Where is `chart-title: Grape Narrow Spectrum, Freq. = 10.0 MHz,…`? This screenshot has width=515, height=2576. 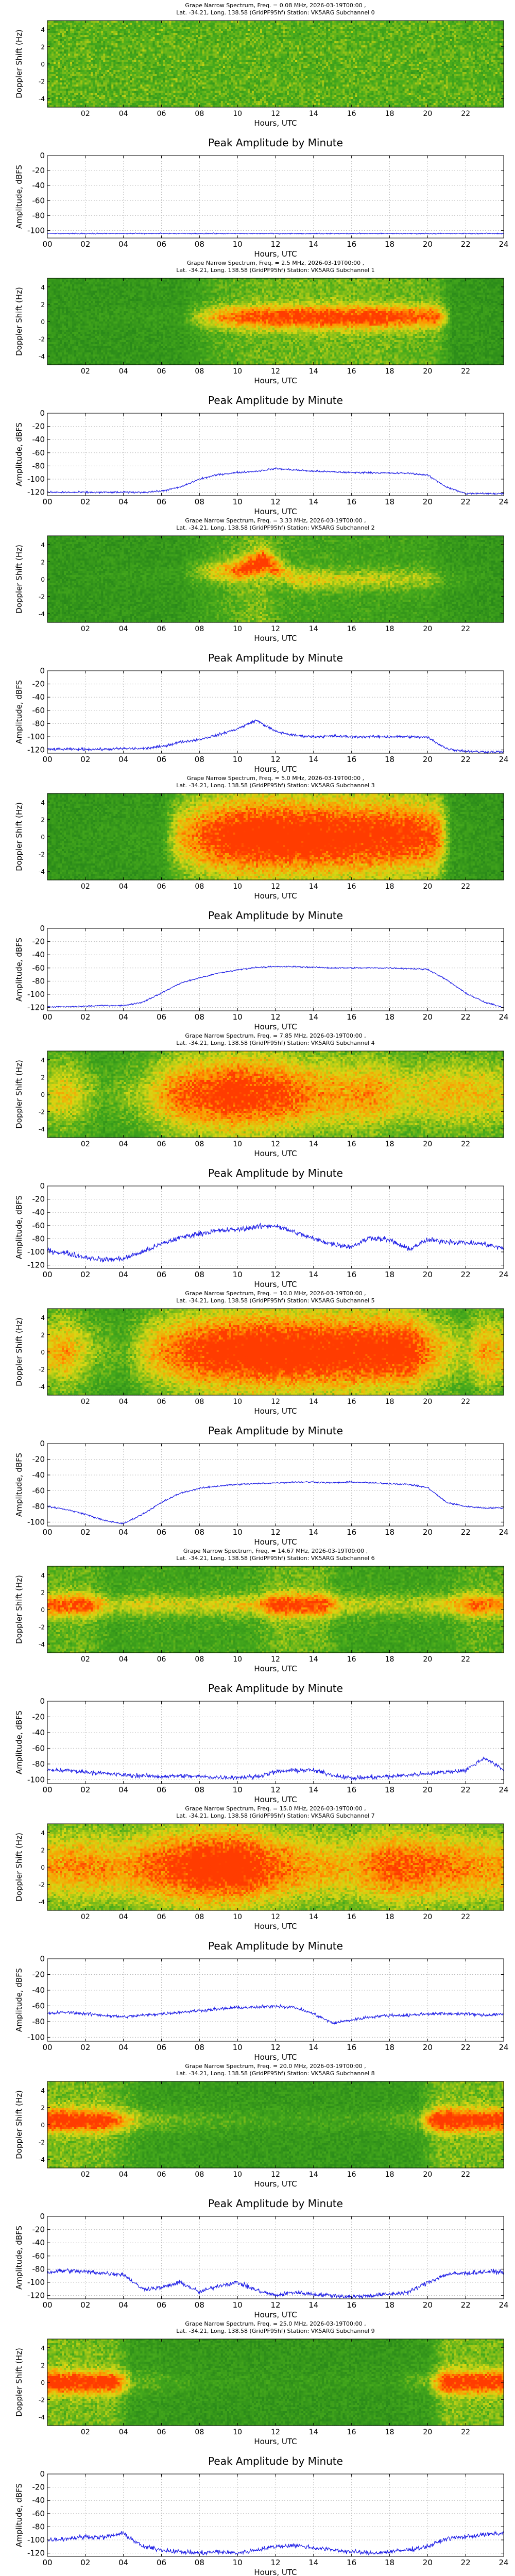 chart-title: Grape Narrow Spectrum, Freq. = 10.0 MHz,… is located at coordinates (275, 1293).